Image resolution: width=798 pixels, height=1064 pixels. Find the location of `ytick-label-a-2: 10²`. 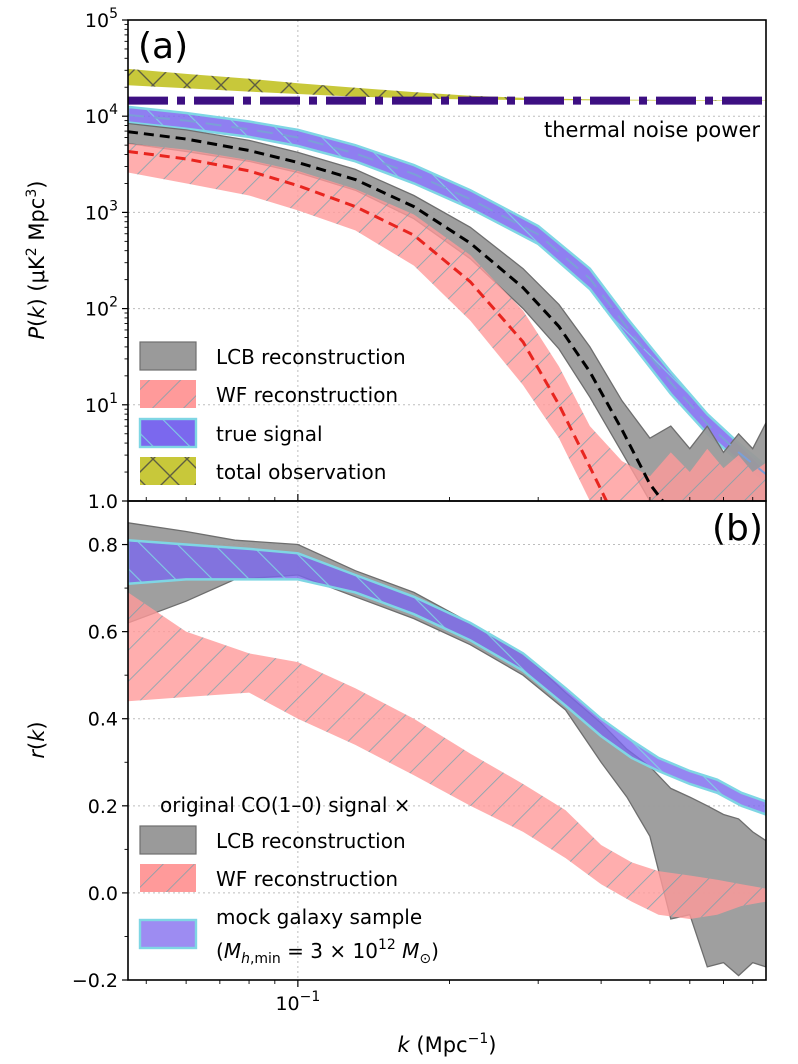

ytick-label-a-2: 10² is located at coordinates (101, 308).